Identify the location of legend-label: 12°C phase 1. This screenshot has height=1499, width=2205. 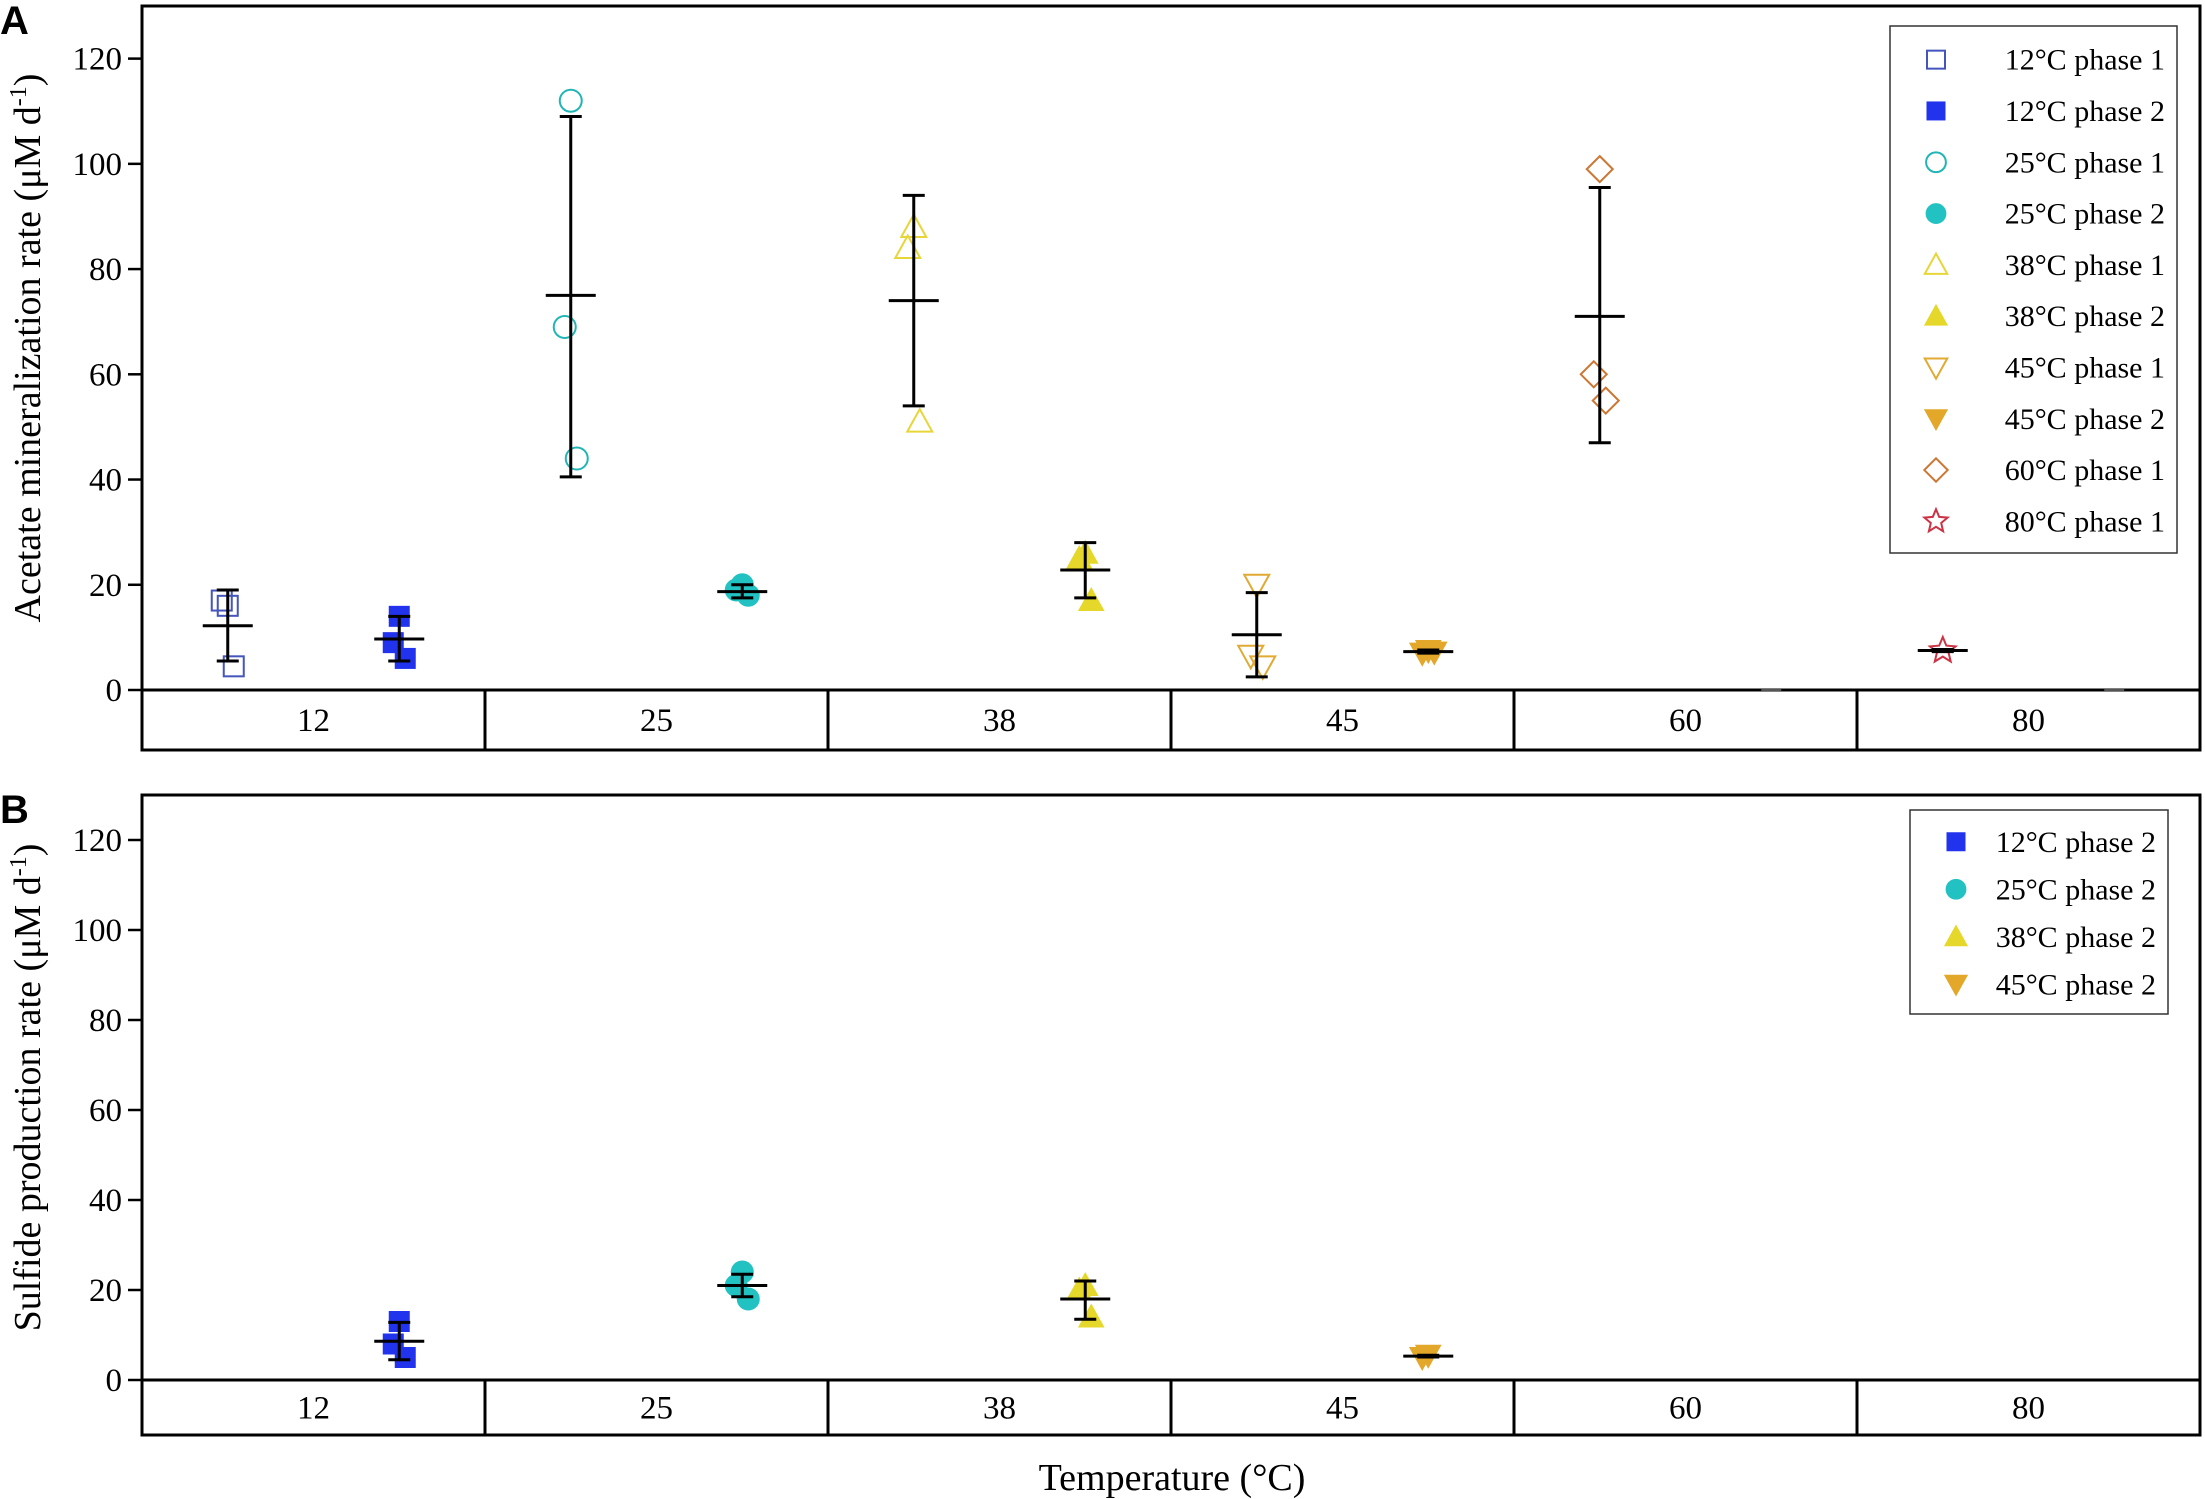
(2085, 60).